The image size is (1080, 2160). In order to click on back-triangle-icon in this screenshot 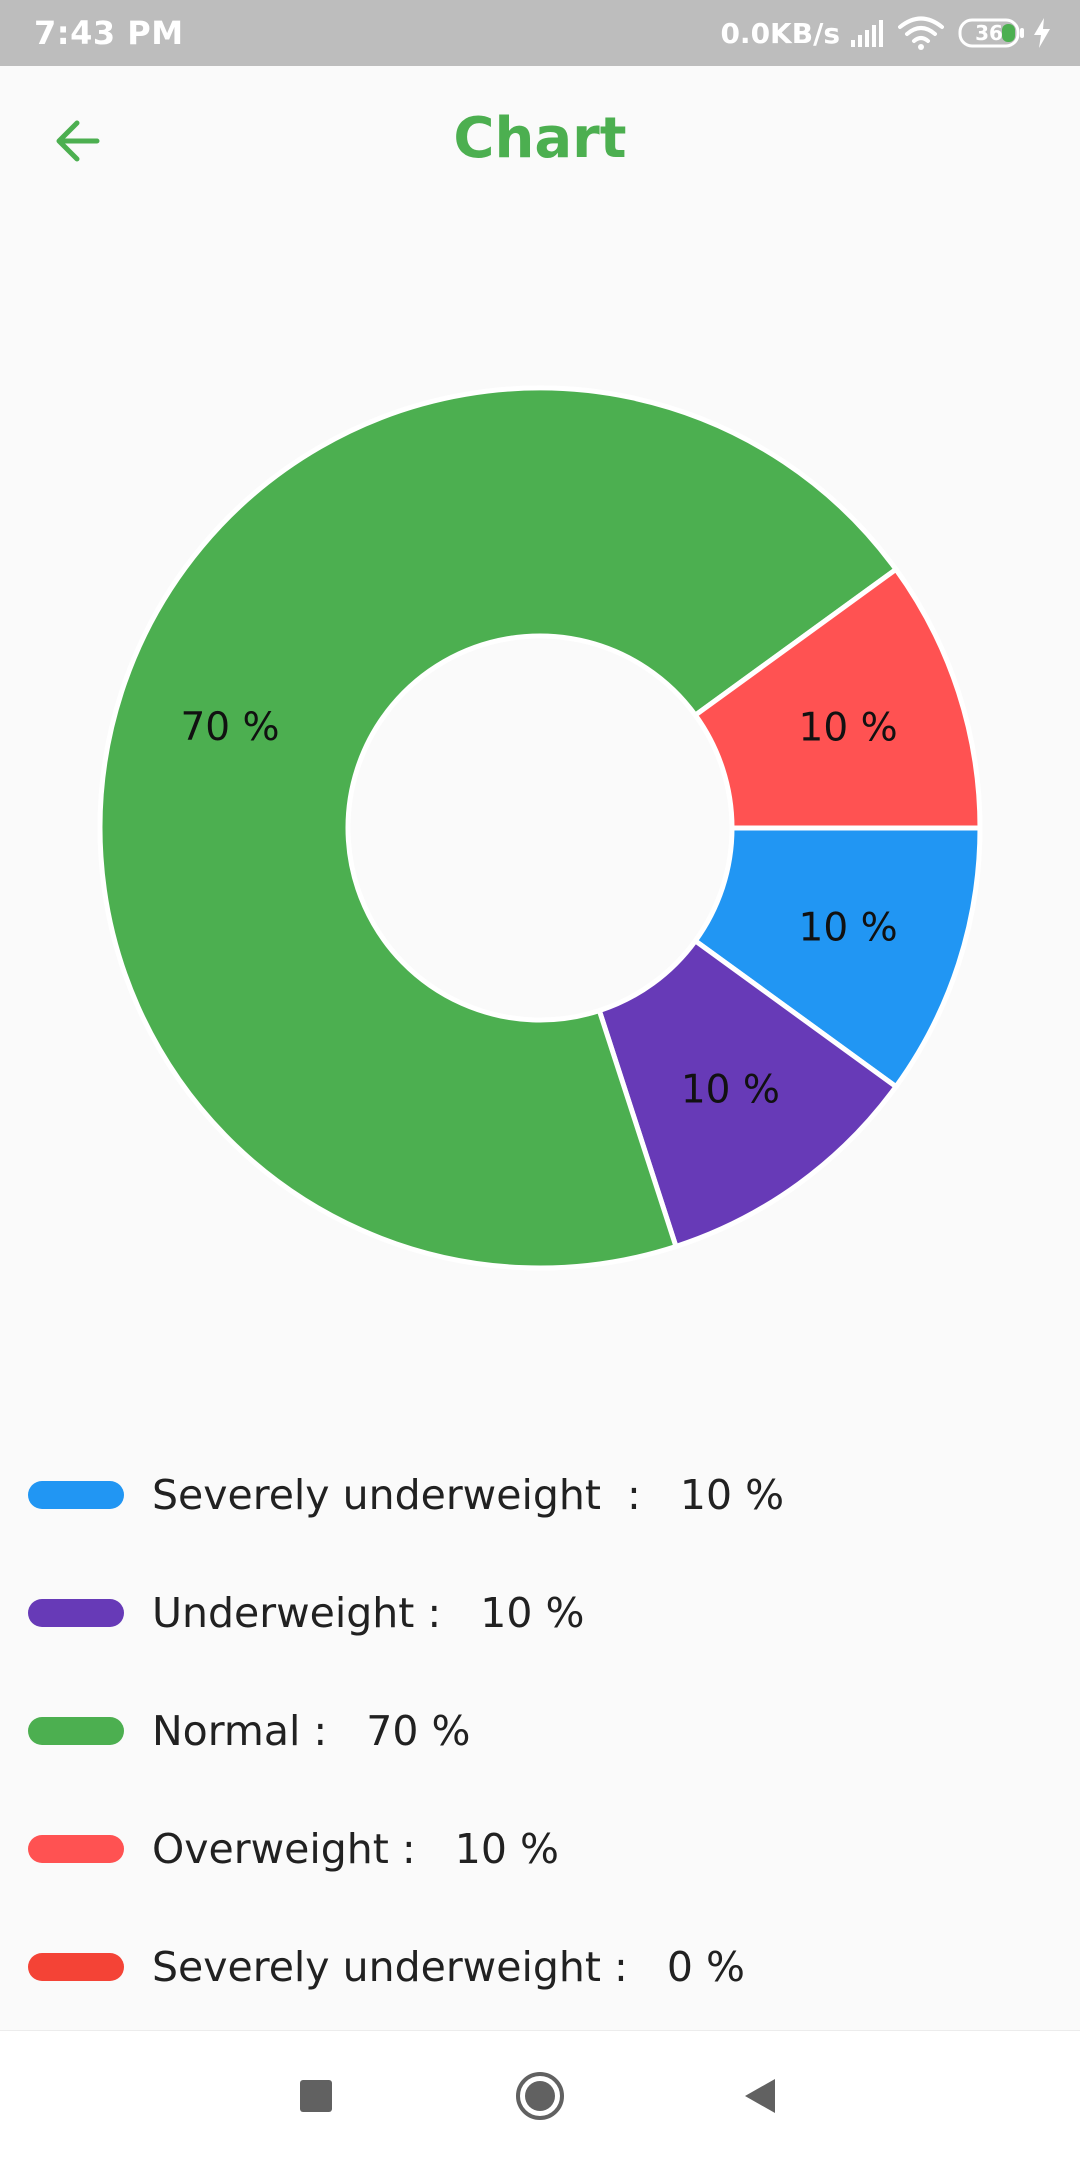, I will do `click(760, 2096)`.